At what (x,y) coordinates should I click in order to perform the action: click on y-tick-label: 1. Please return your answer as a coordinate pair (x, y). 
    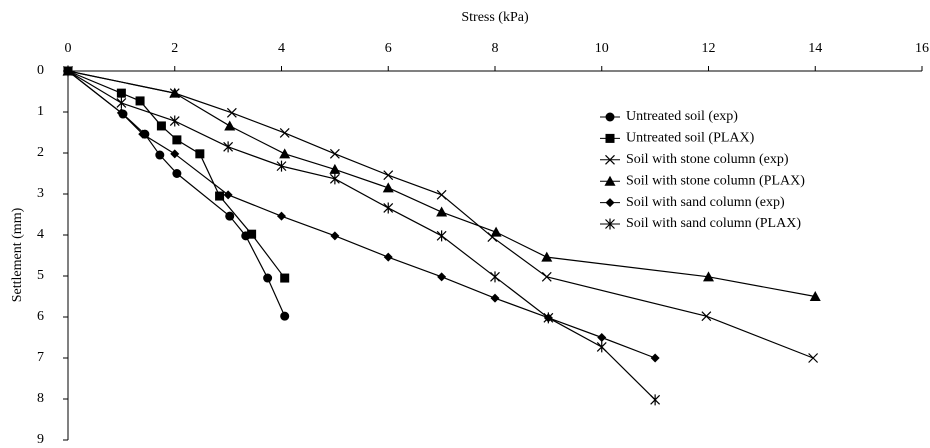
    Looking at the image, I should click on (40, 111).